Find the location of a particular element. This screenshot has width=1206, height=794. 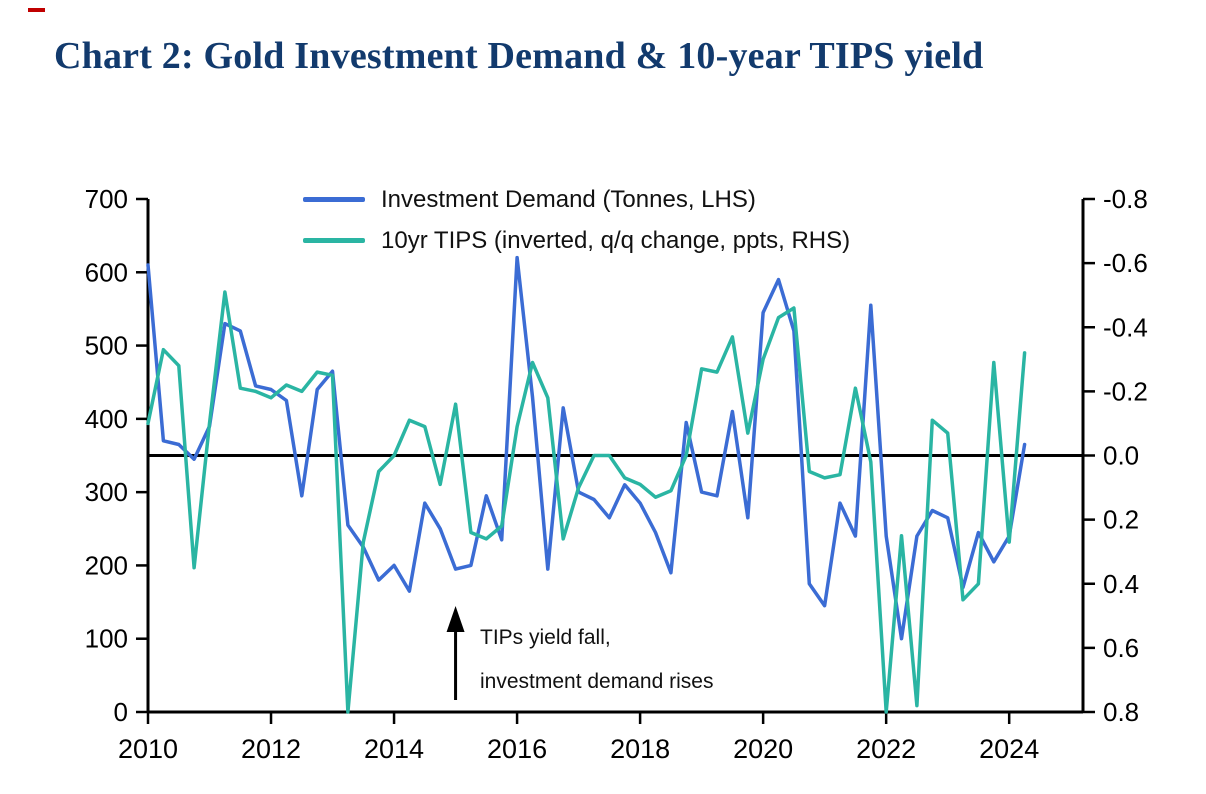

x-axis-tick-label: 2024 is located at coordinates (1009, 749).